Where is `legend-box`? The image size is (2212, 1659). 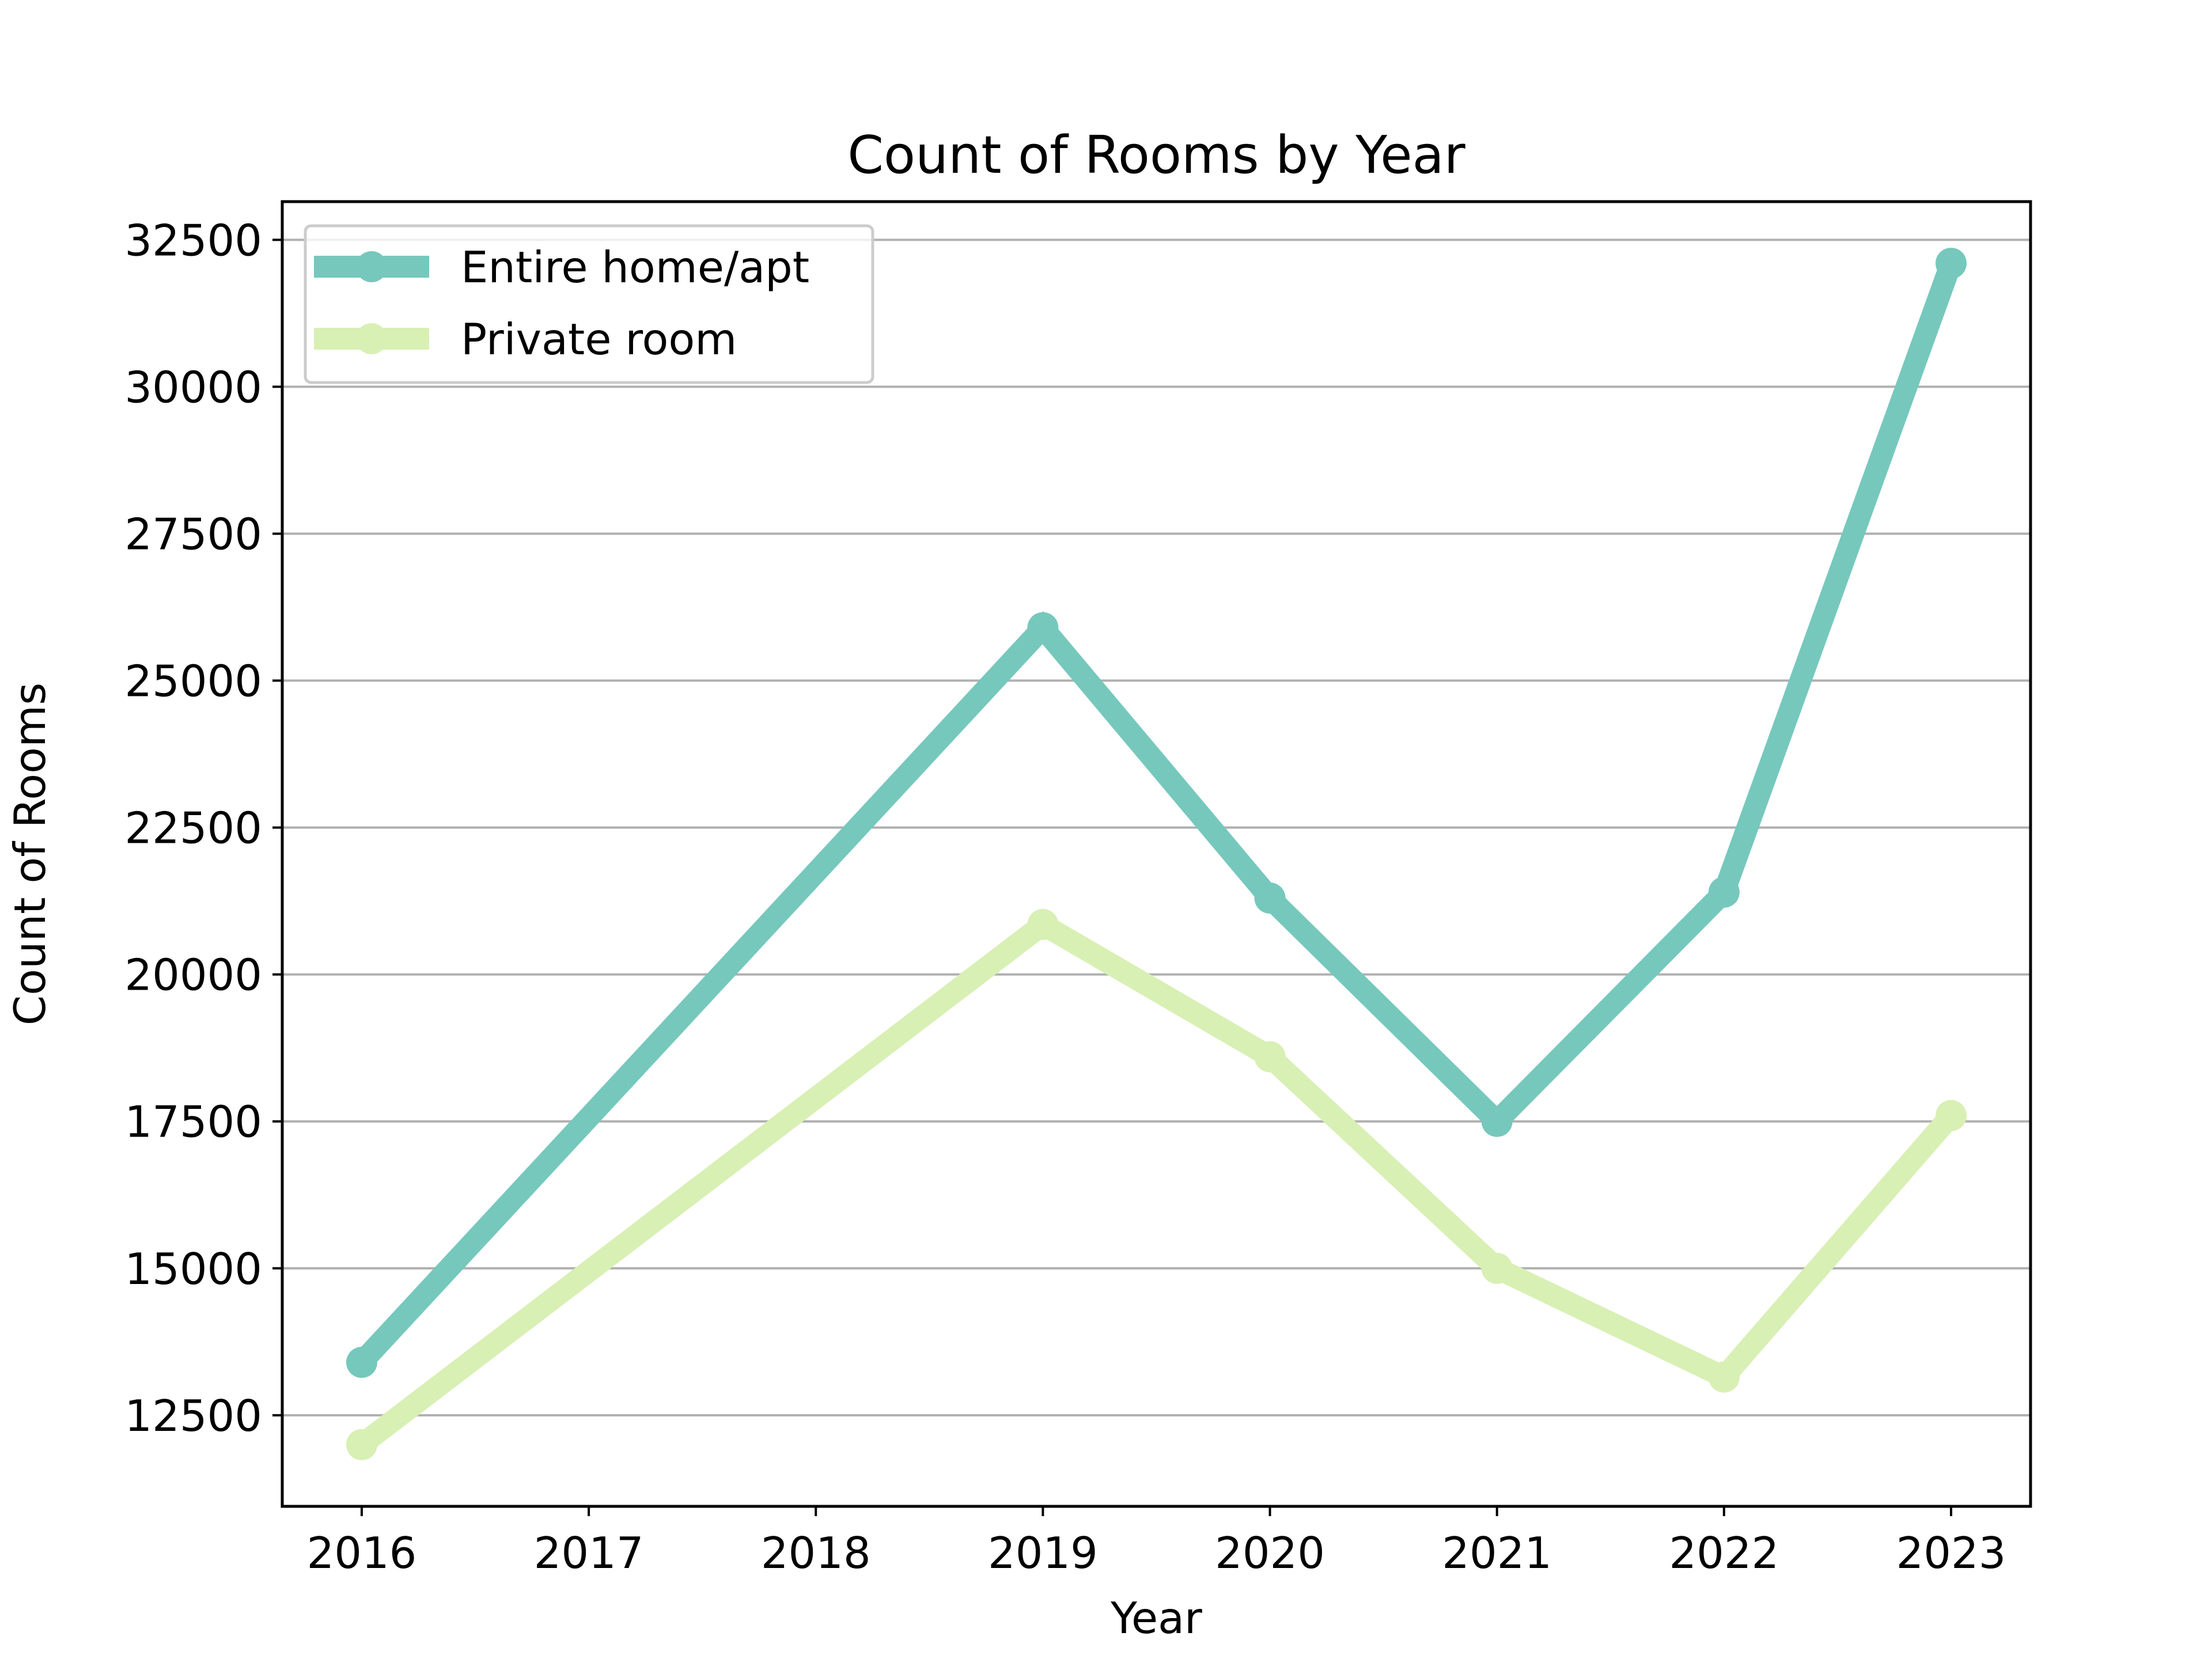
legend-box is located at coordinates (589, 304).